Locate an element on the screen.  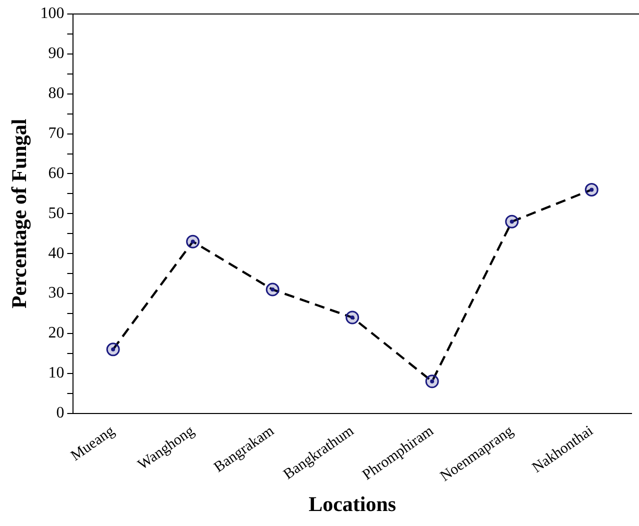
y-tick-label: 100 is located at coordinates (52, 13).